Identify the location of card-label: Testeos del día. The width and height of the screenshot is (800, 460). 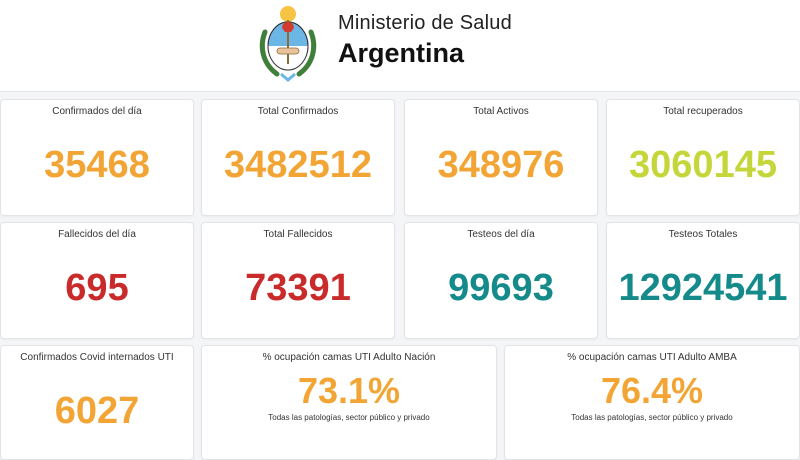
(501, 234).